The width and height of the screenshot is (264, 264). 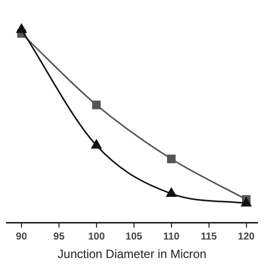 What do you see at coordinates (209, 236) in the screenshot?
I see `x-tick-label: 115` at bounding box center [209, 236].